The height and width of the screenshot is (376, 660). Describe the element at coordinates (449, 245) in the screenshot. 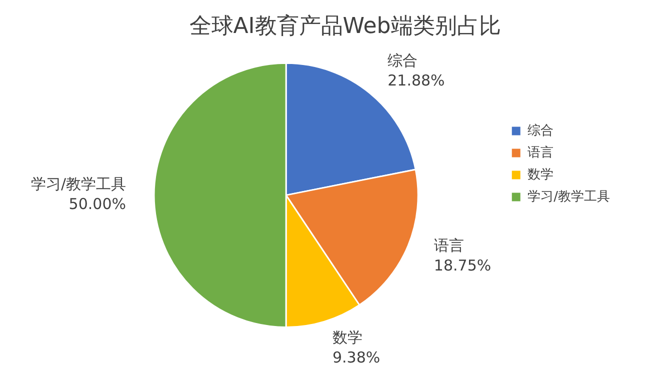

I see `slice-label: 语言` at that location.